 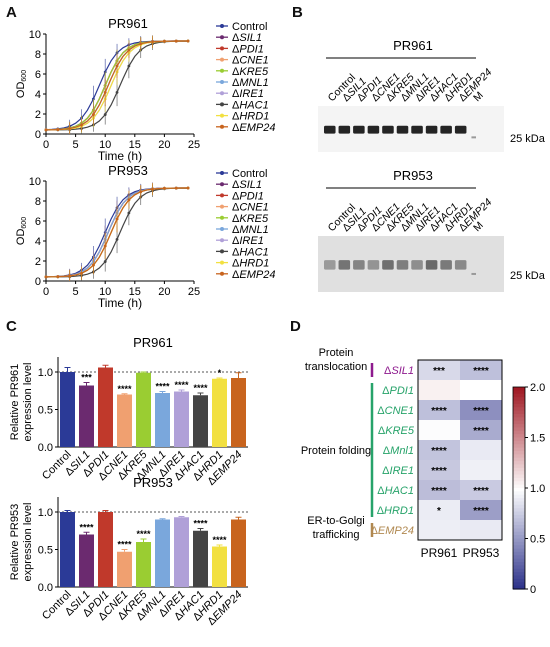 What do you see at coordinates (537, 388) in the screenshot?
I see `colorbar-tick-label: 2.0` at bounding box center [537, 388].